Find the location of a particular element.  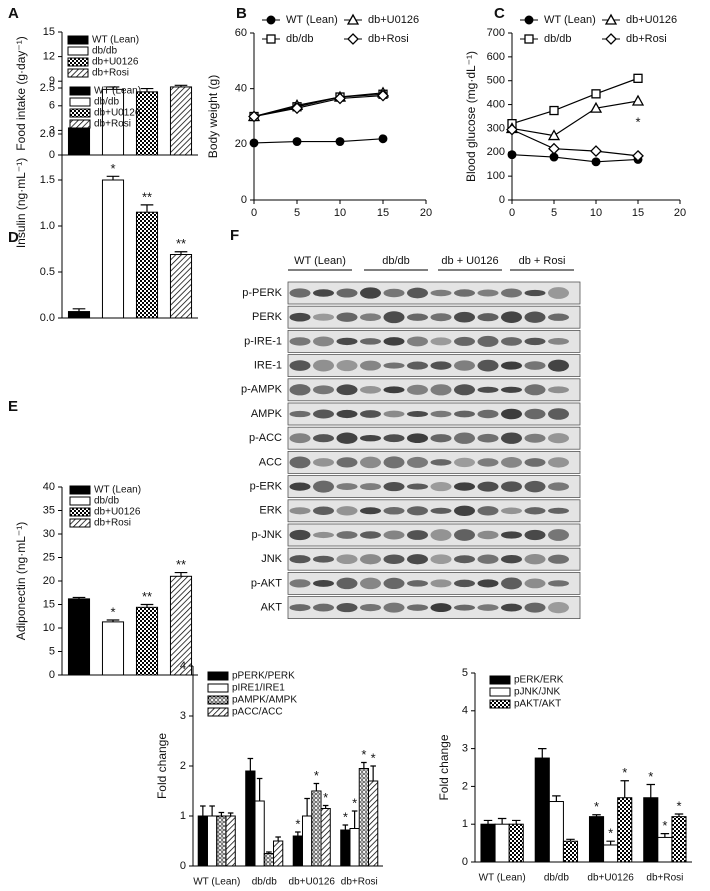

line is located at coordinates (318, 105).